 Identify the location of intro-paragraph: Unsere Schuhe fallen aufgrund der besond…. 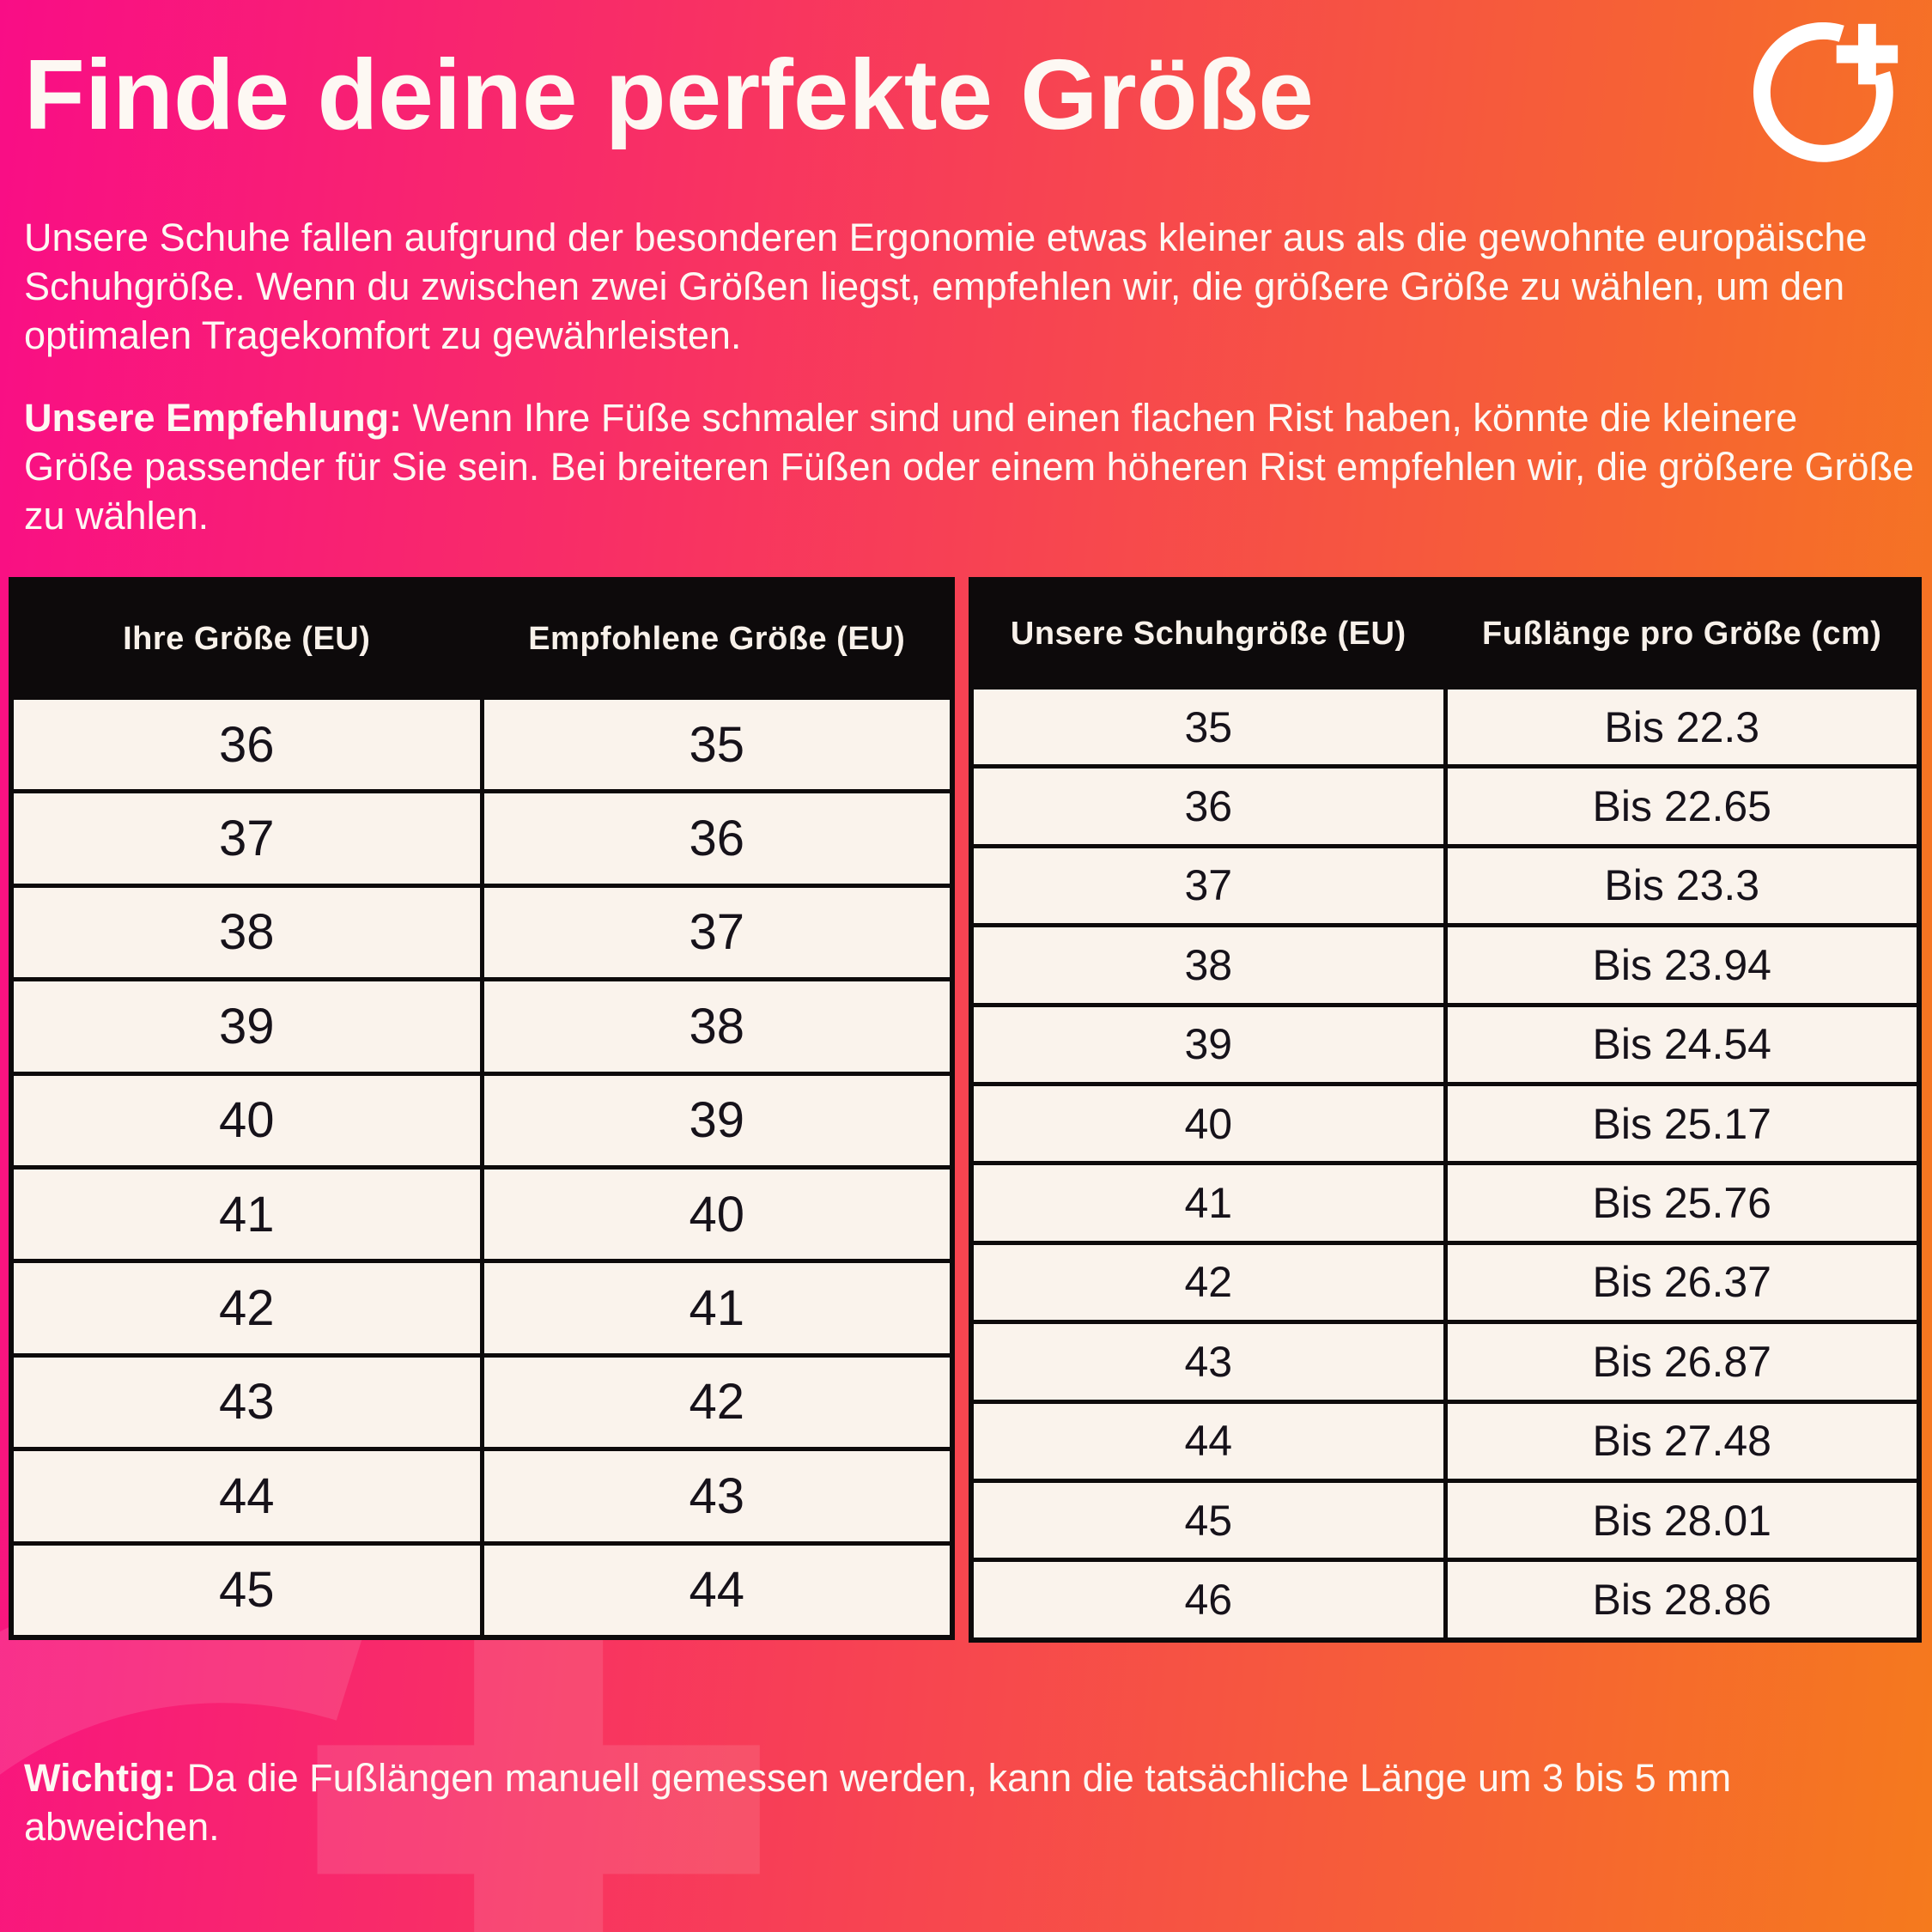
(946, 287).